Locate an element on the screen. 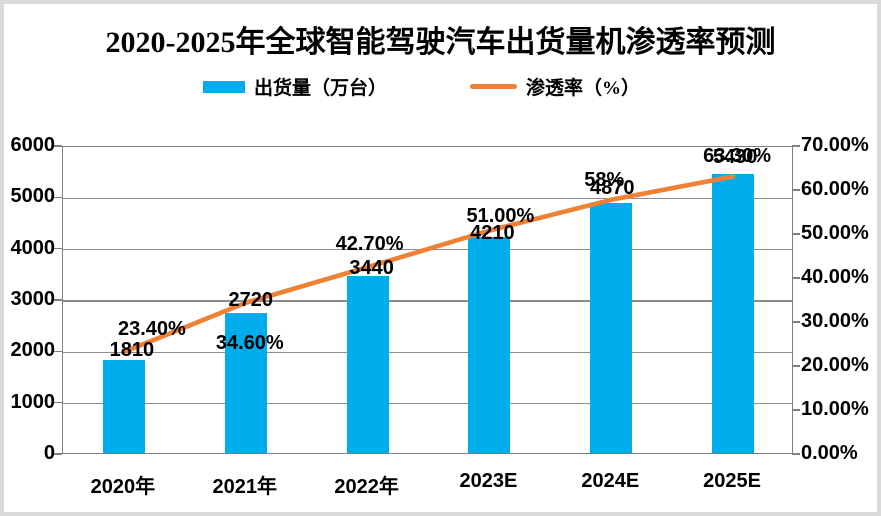  y-left-tick-label: 0 is located at coordinates (49, 453).